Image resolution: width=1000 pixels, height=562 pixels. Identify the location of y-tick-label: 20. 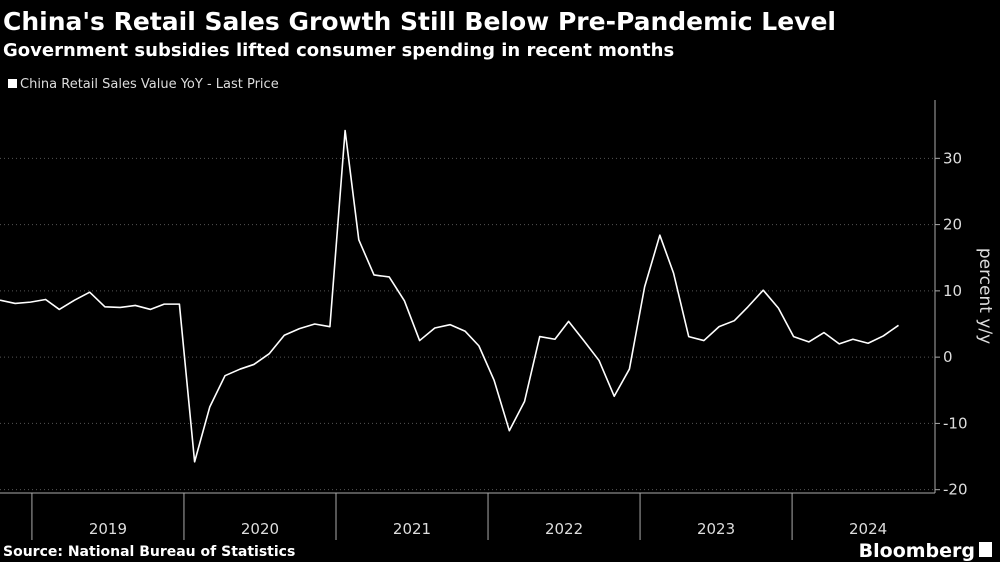
(952, 225).